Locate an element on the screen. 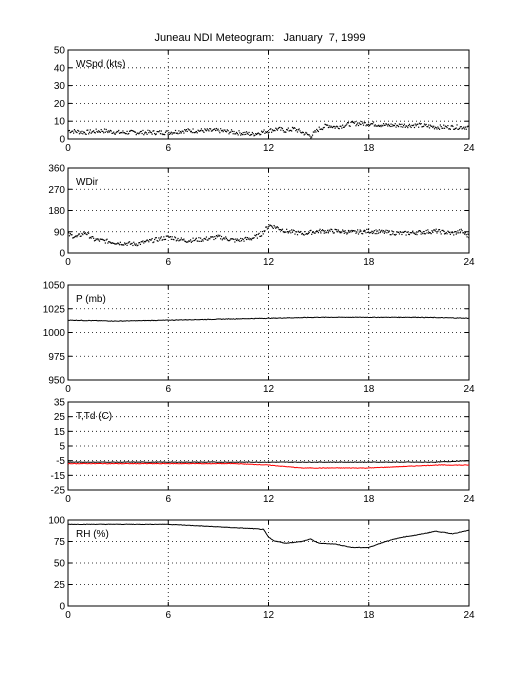 The image size is (520, 683). panel-4-ytick-label: 15 is located at coordinates (60, 432).